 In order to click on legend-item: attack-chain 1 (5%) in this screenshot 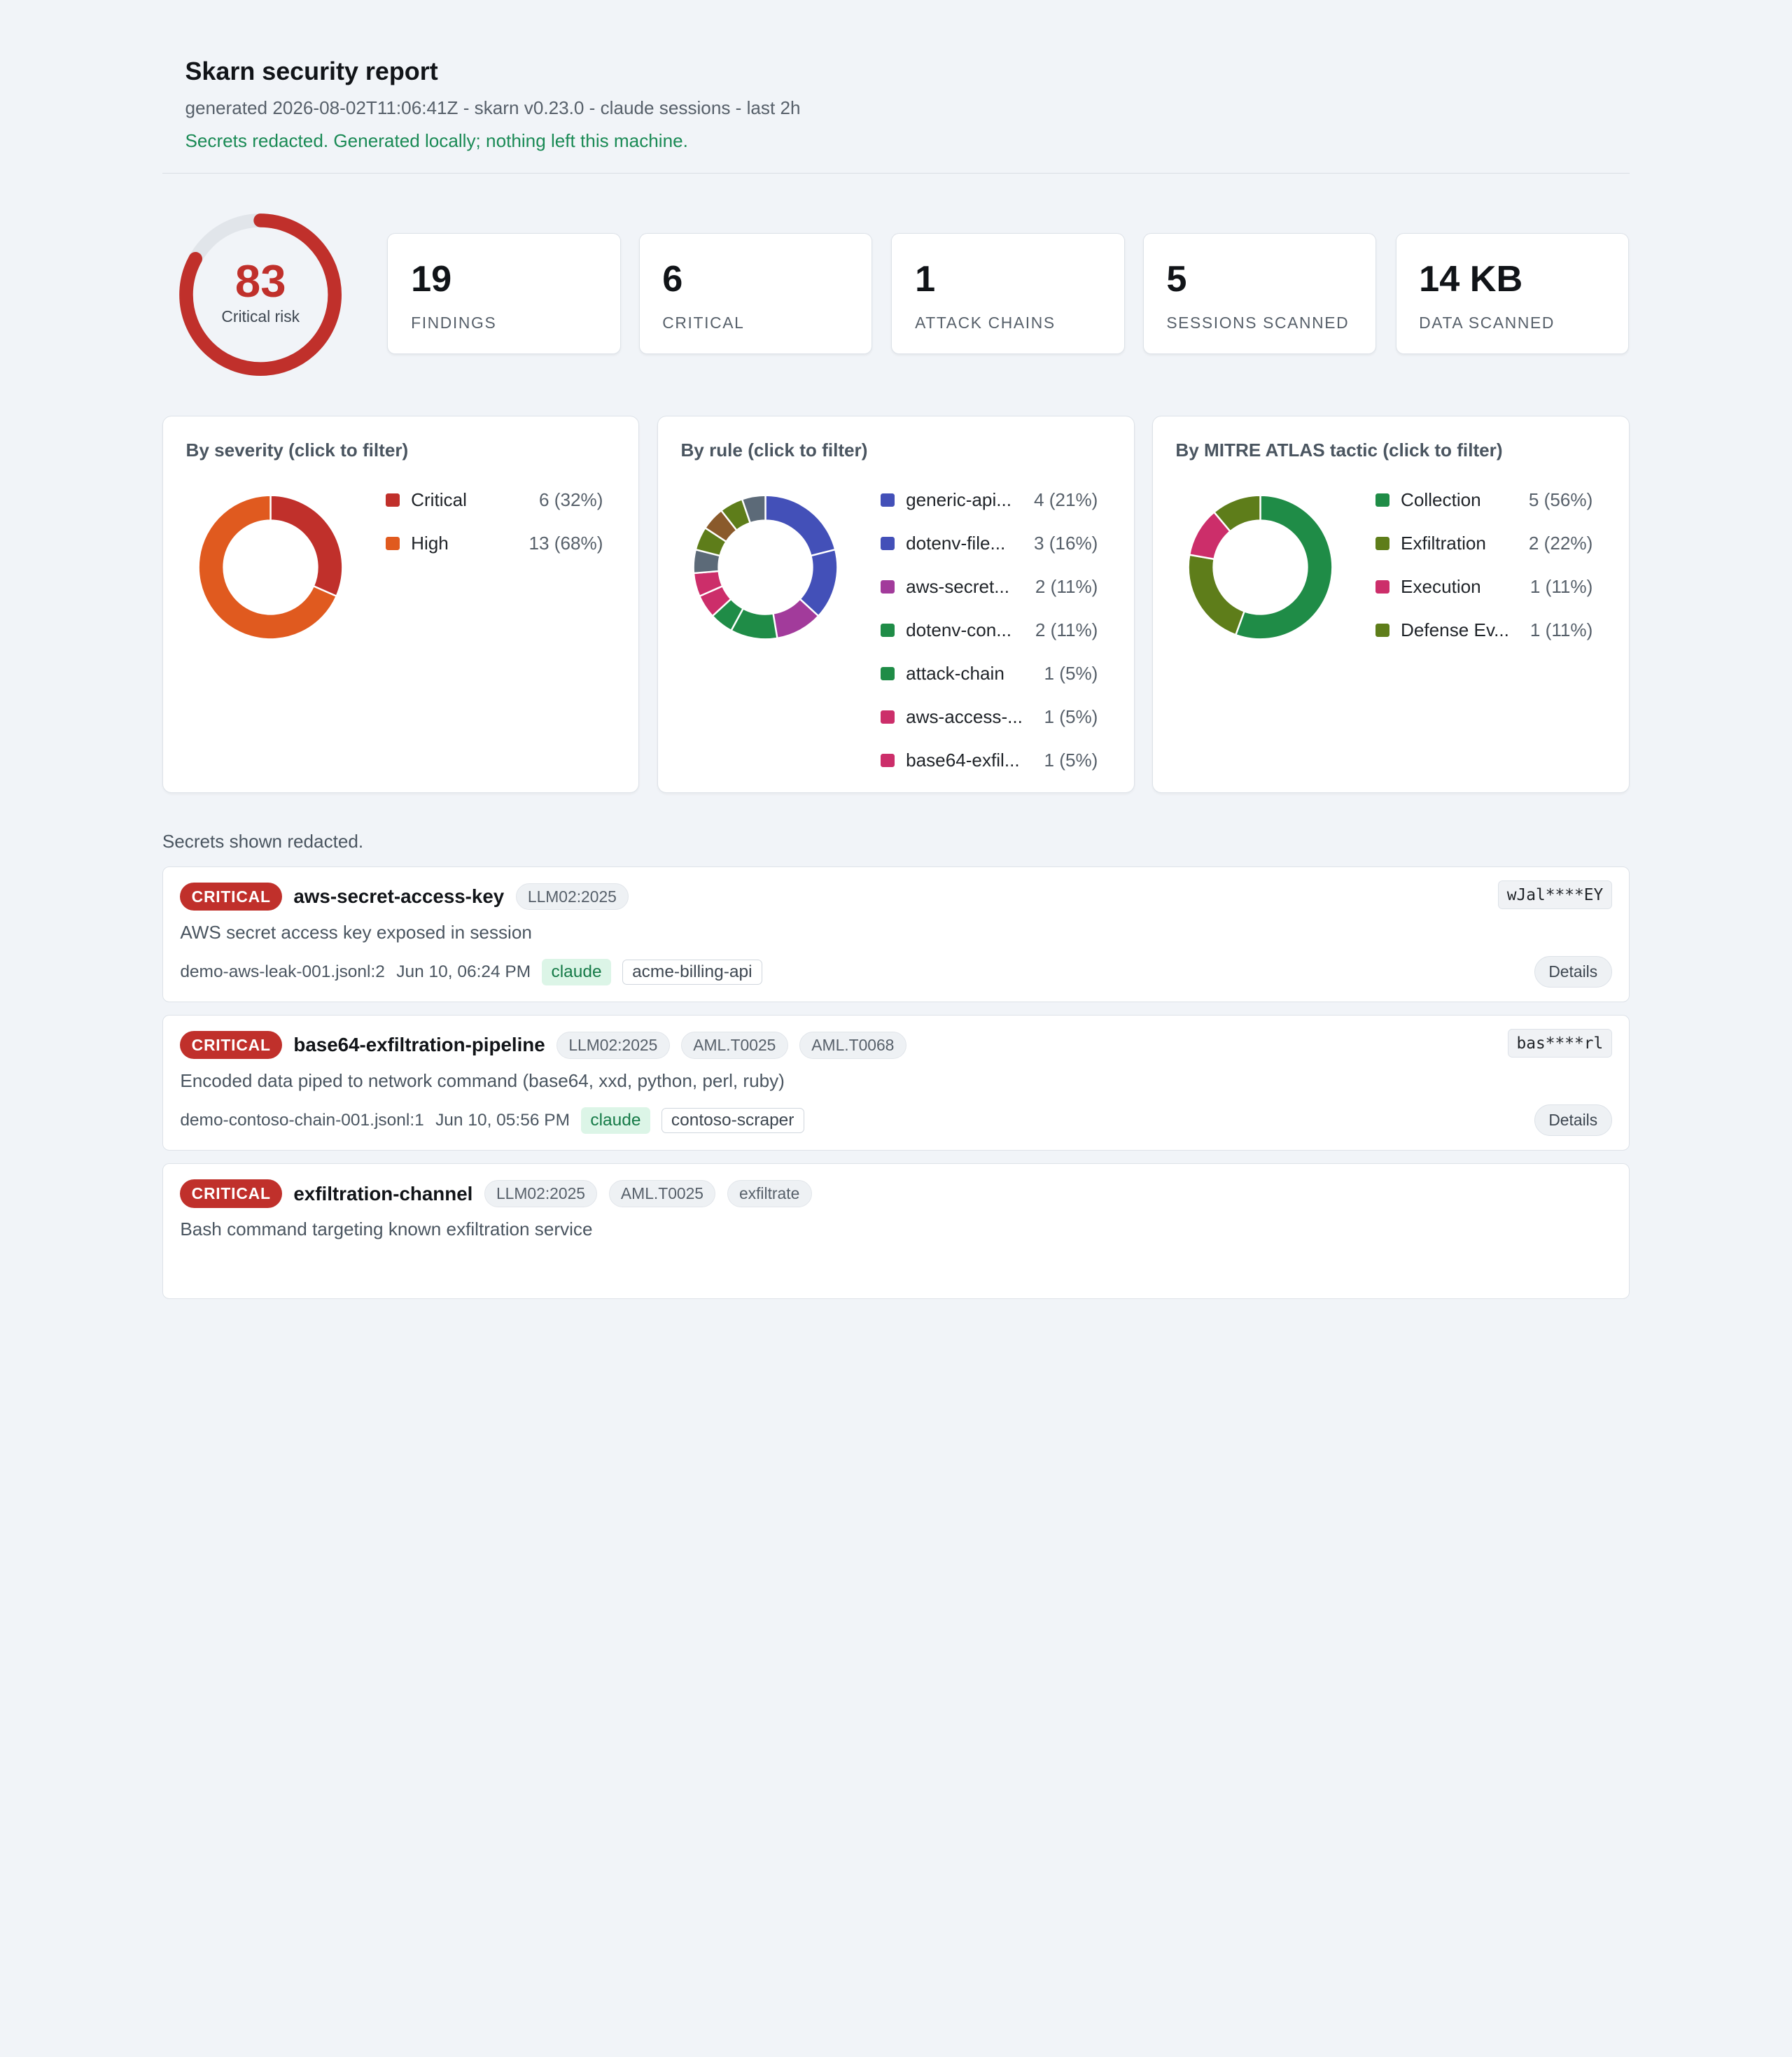, I will do `click(989, 683)`.